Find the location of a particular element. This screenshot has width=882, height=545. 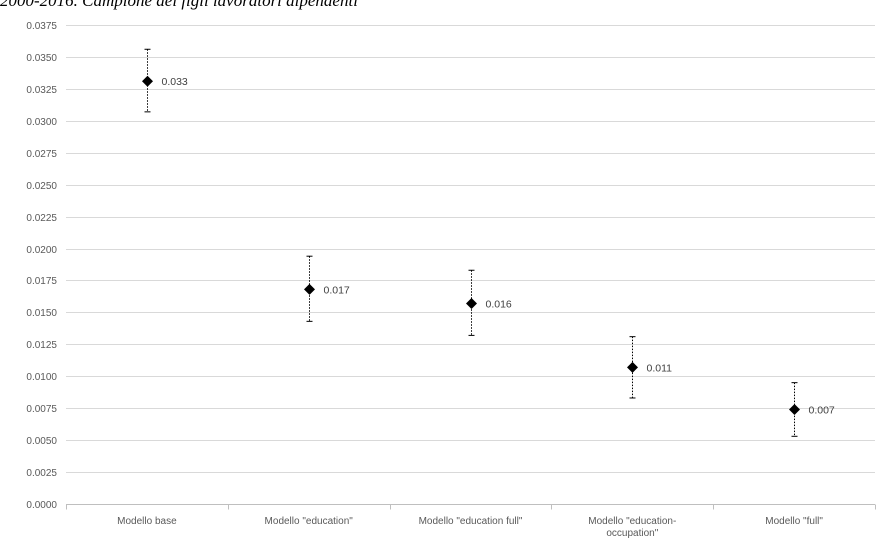

y-tick-label: 0.0125 is located at coordinates (41, 345).